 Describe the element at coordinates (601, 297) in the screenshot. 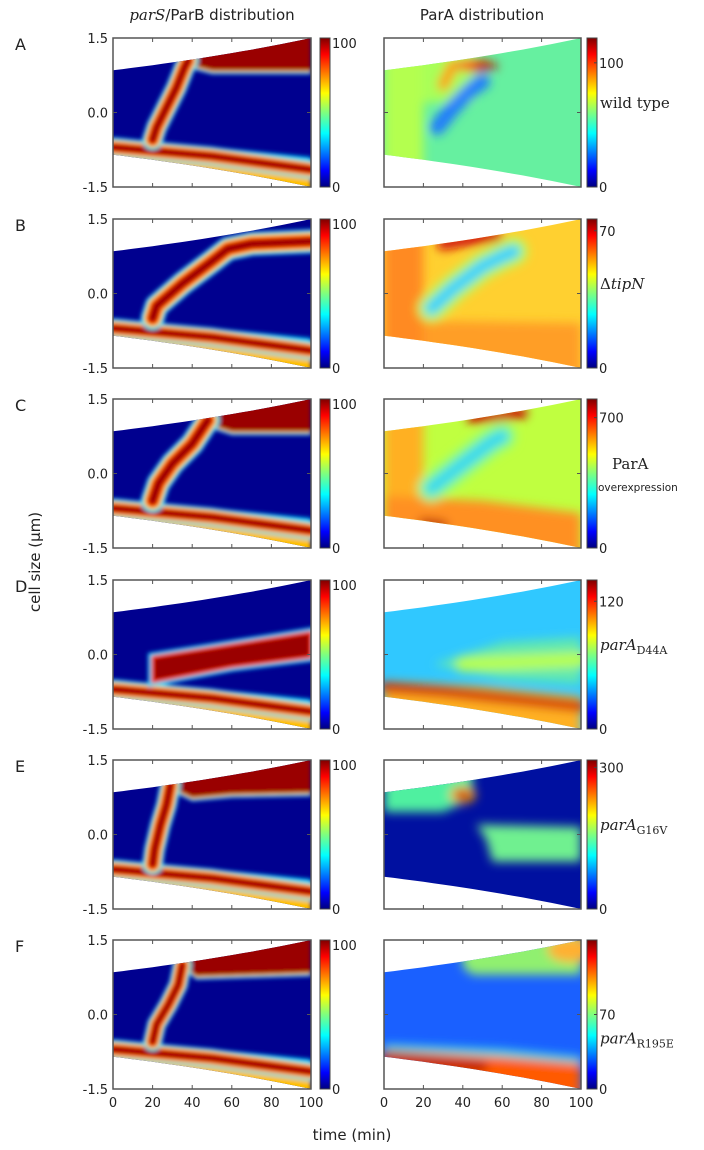

I see `para-colorbar-B: 0 70` at that location.